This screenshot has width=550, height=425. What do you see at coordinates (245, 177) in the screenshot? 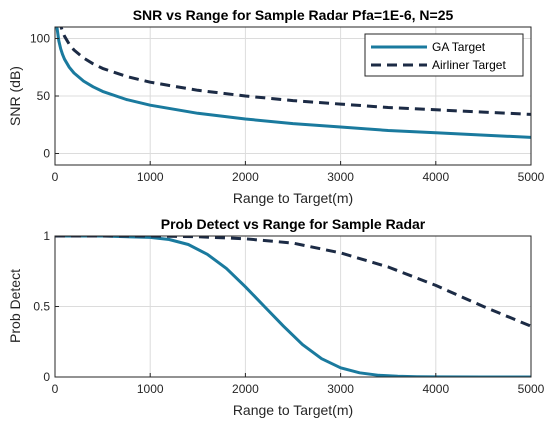
I see `snr-x-tick-label: 2000` at bounding box center [245, 177].